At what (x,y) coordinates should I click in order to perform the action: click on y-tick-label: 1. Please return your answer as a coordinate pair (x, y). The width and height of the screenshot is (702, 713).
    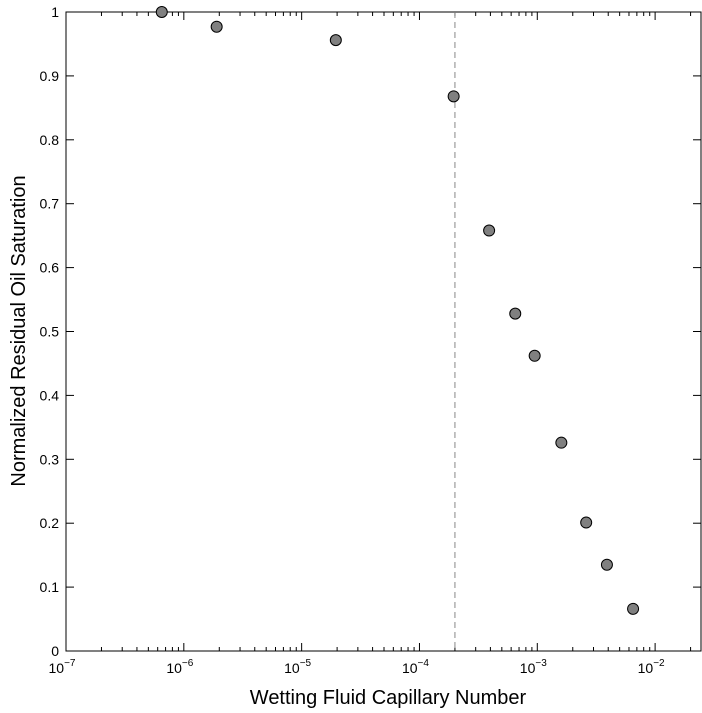
    Looking at the image, I should click on (55, 12).